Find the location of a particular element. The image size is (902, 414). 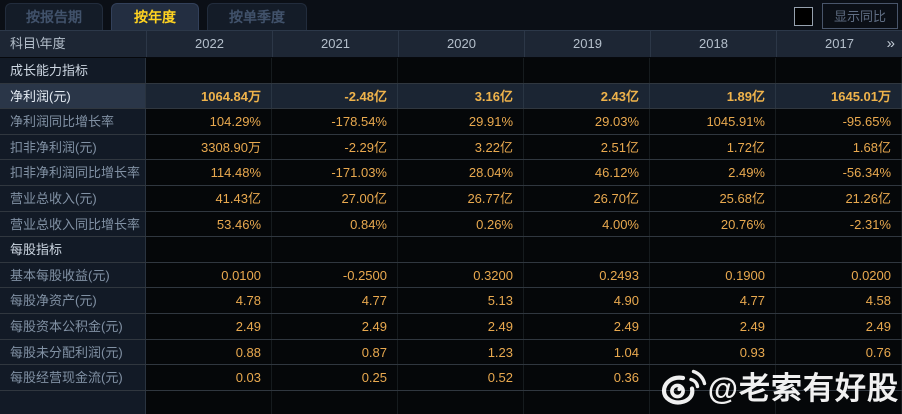

cell-value: 0.26% is located at coordinates (461, 224).